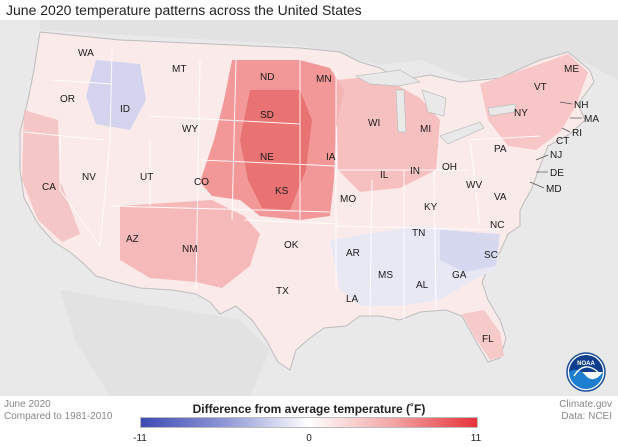 The width and height of the screenshot is (618, 447). I want to click on leader-lines, so click(555, 145).